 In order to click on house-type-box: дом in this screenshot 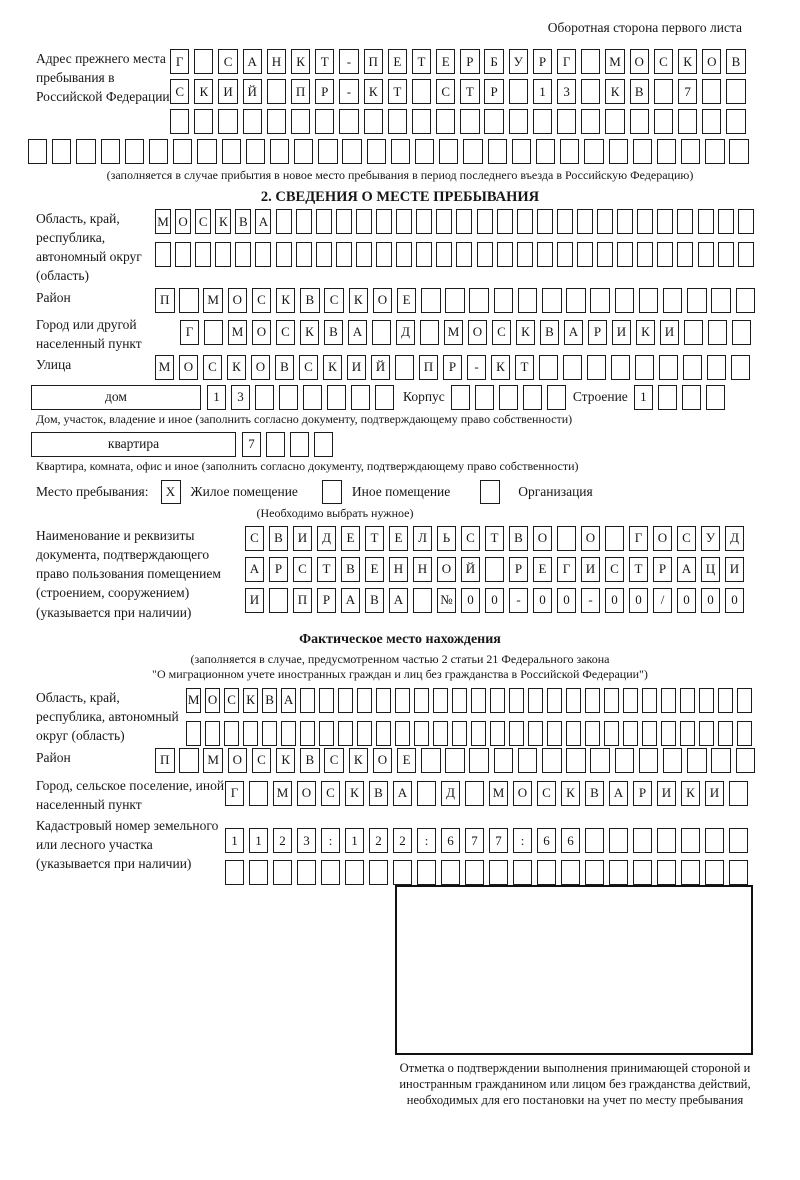, I will do `click(116, 397)`.